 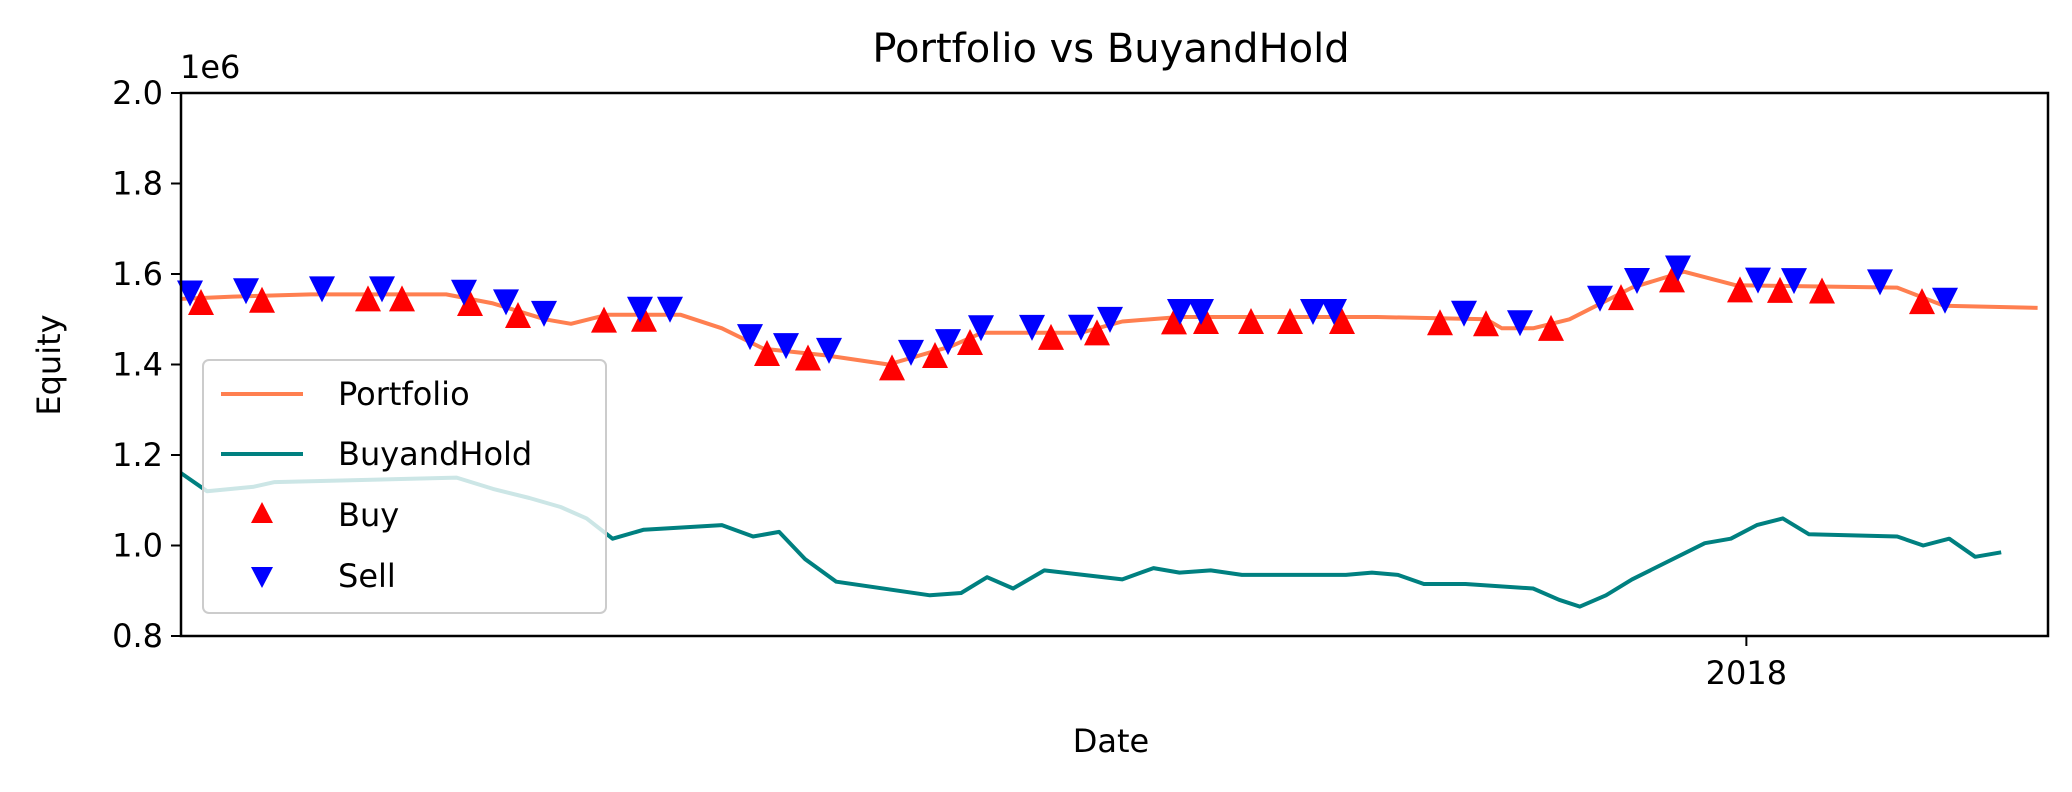 I want to click on y-tick-label: 1.8, so click(x=137, y=184).